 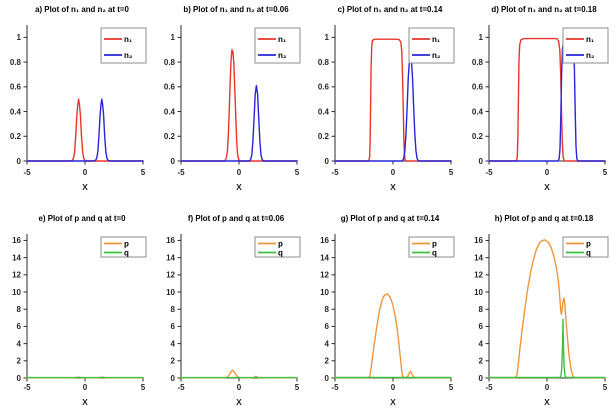 What do you see at coordinates (236, 218) in the screenshot?
I see `subplot-f-title: f) Plot of p and q at t=0.06` at bounding box center [236, 218].